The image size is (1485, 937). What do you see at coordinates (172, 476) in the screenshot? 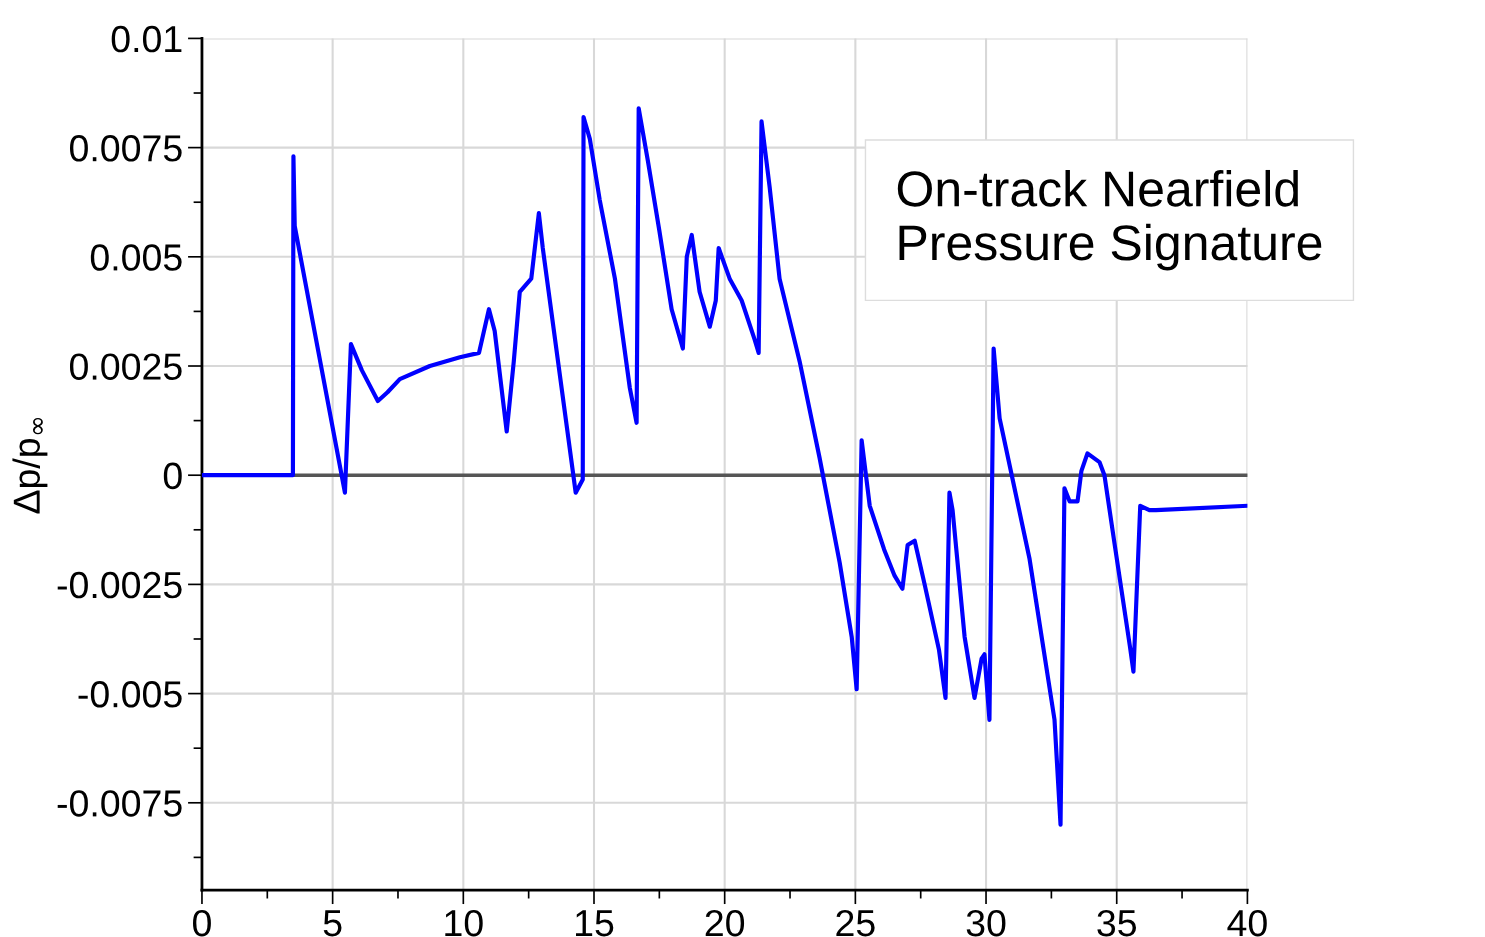
I see `y-tick-label: 0` at bounding box center [172, 476].